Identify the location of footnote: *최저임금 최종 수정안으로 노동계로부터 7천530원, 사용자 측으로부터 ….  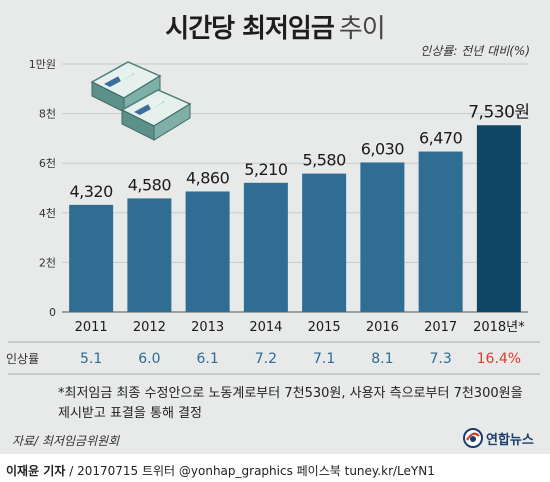
(290, 403).